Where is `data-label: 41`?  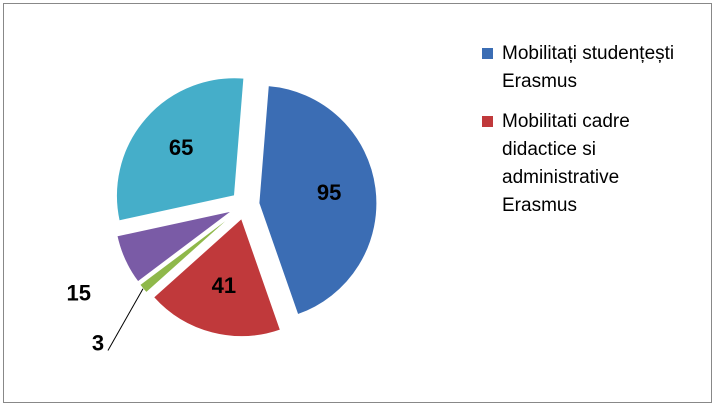
data-label: 41 is located at coordinates (224, 285).